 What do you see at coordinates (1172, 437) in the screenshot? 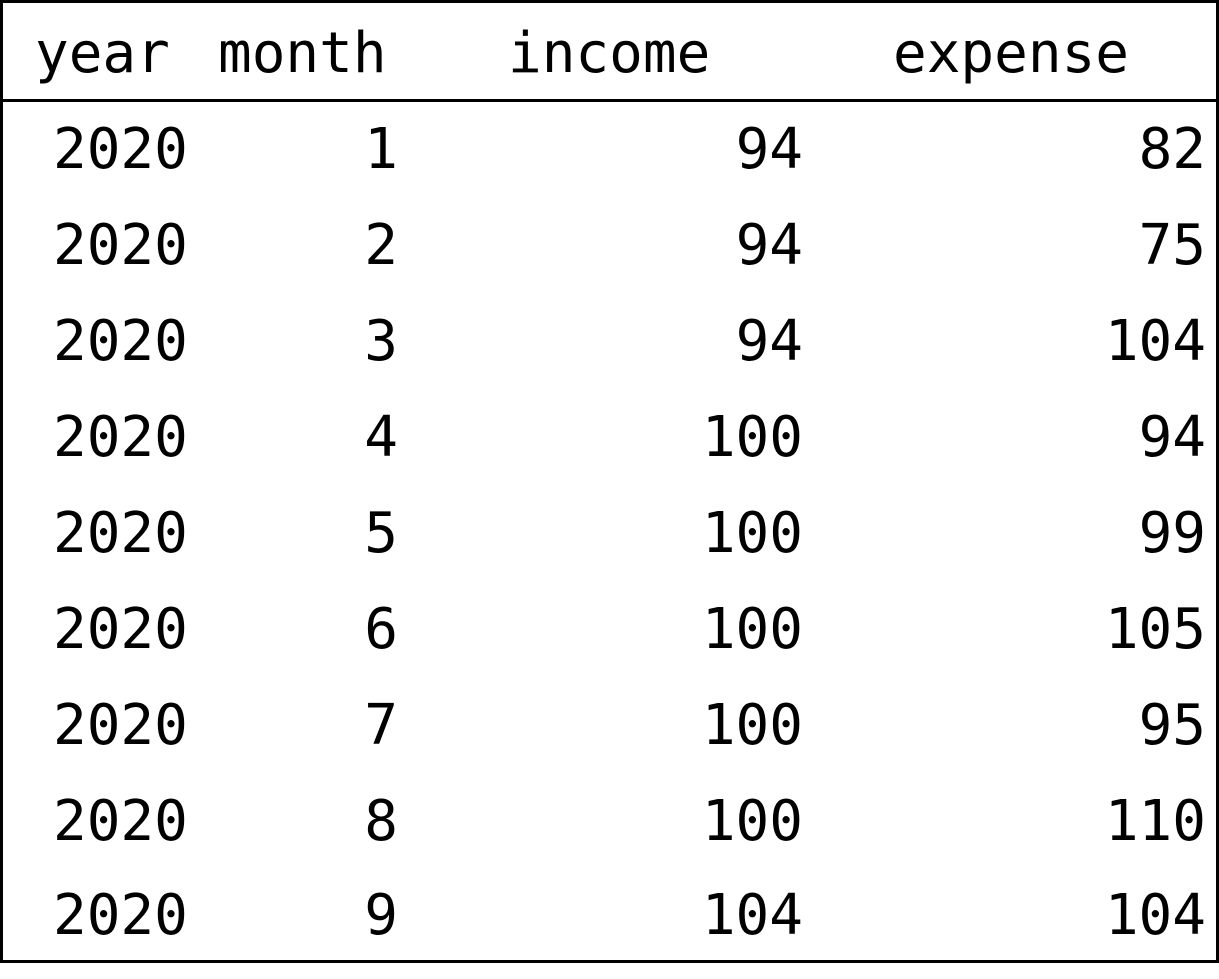
I see `cell-expense: 94` at bounding box center [1172, 437].